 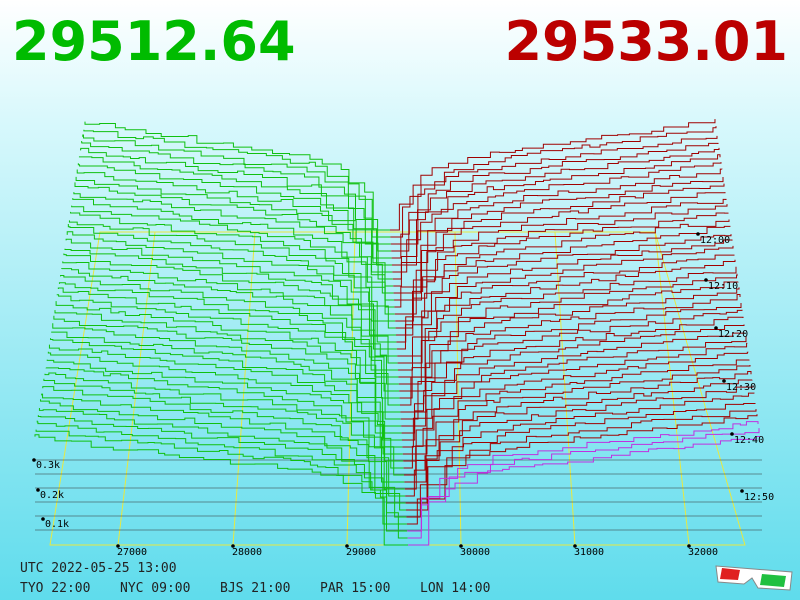 I want to click on ask-price: 29533.01, so click(x=646, y=41).